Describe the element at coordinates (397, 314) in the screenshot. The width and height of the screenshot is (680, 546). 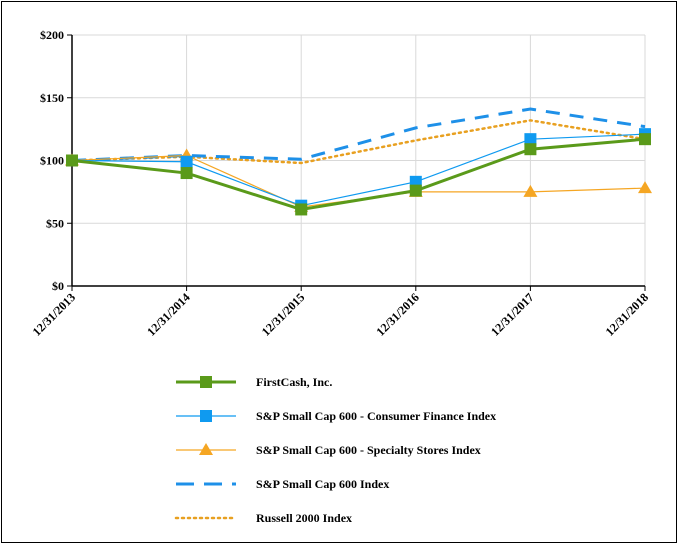
I see `x-tick-label: 12/31/2016` at that location.